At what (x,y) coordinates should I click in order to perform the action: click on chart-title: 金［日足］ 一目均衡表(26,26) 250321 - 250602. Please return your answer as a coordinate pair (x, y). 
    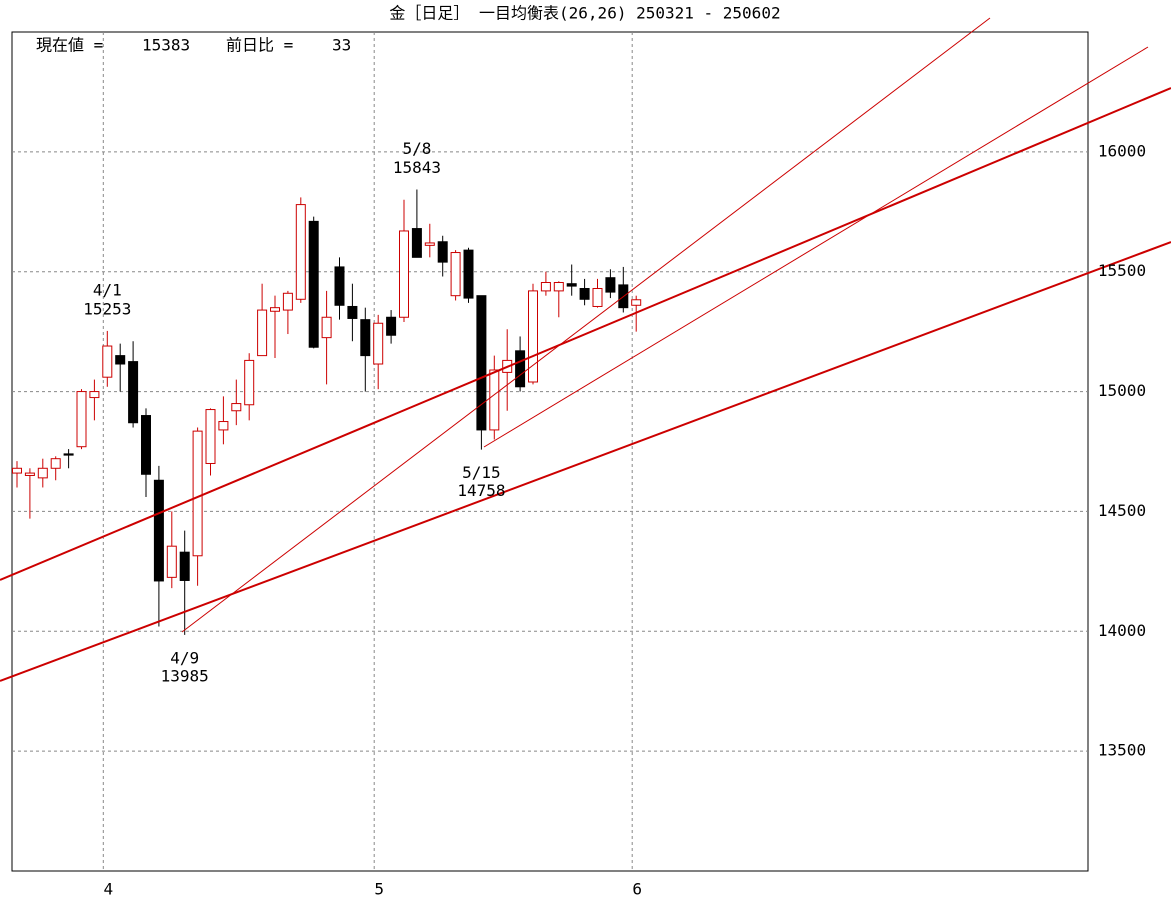
    Looking at the image, I should click on (584, 13).